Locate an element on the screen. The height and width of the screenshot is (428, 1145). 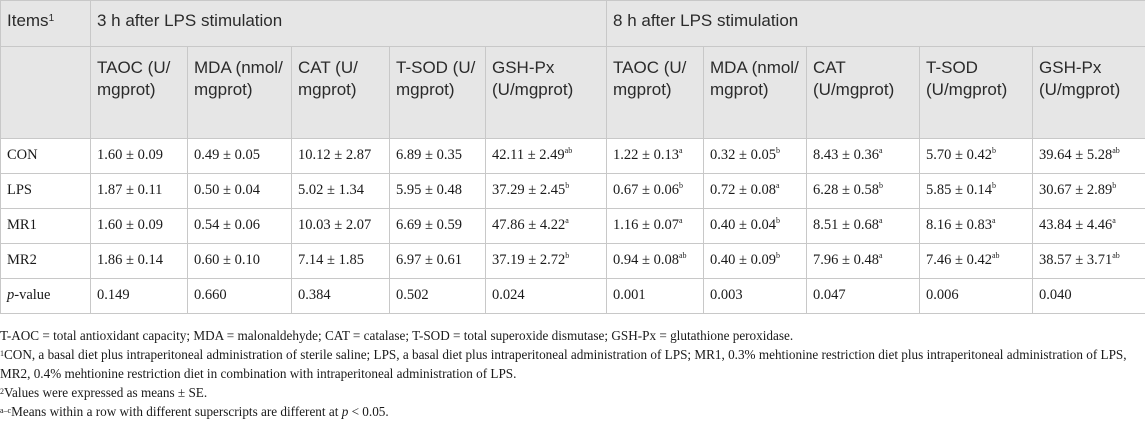
cell-value: 1.86 ± 0.14 is located at coordinates (130, 260).